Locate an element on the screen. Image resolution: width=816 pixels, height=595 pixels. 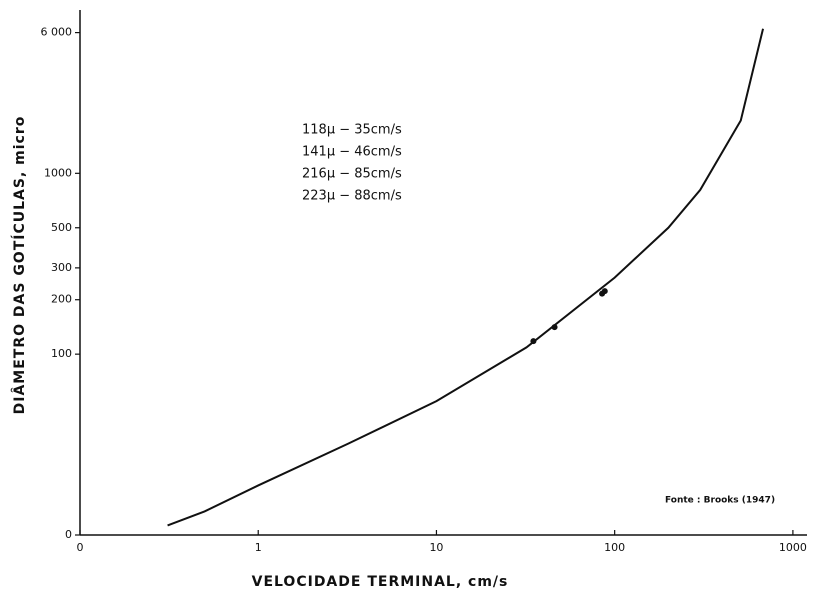
annotation: 223μ − 88cm/s is located at coordinates (352, 196).